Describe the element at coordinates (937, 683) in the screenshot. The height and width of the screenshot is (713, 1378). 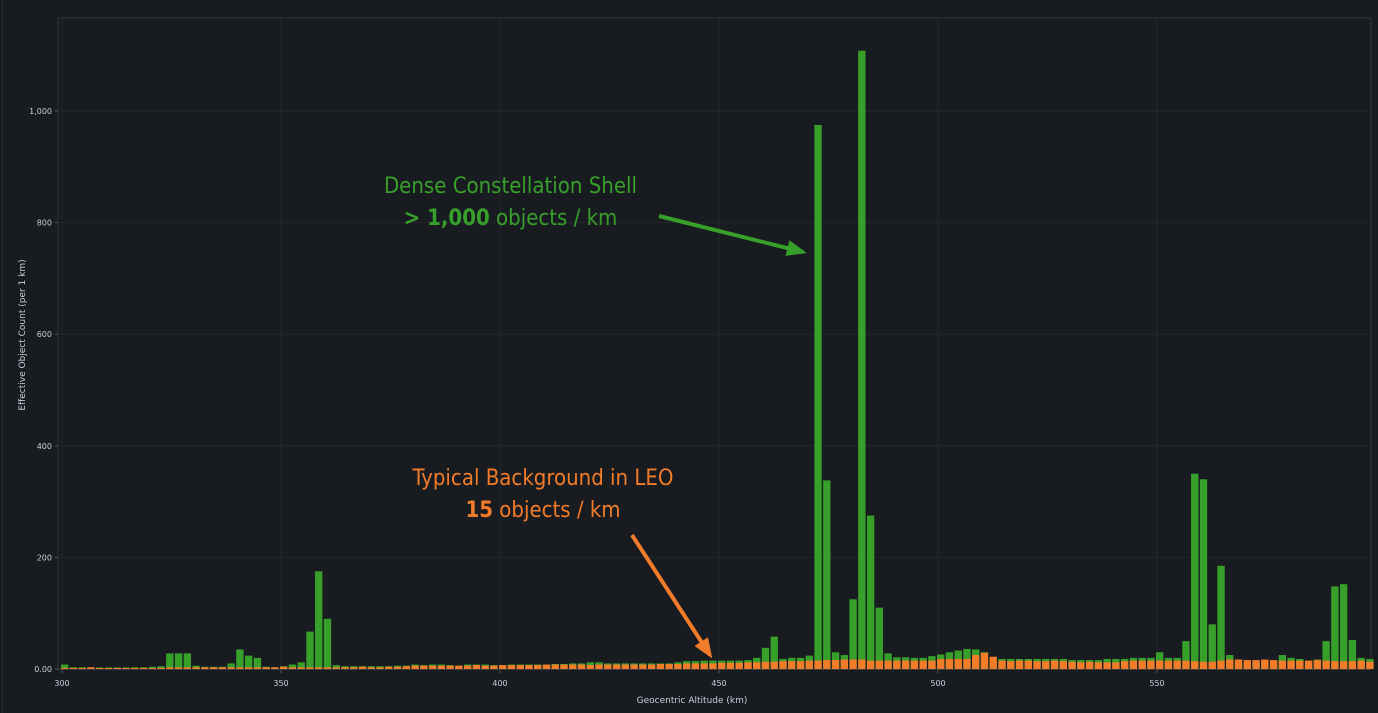
I see `x-tick-label: 500` at that location.